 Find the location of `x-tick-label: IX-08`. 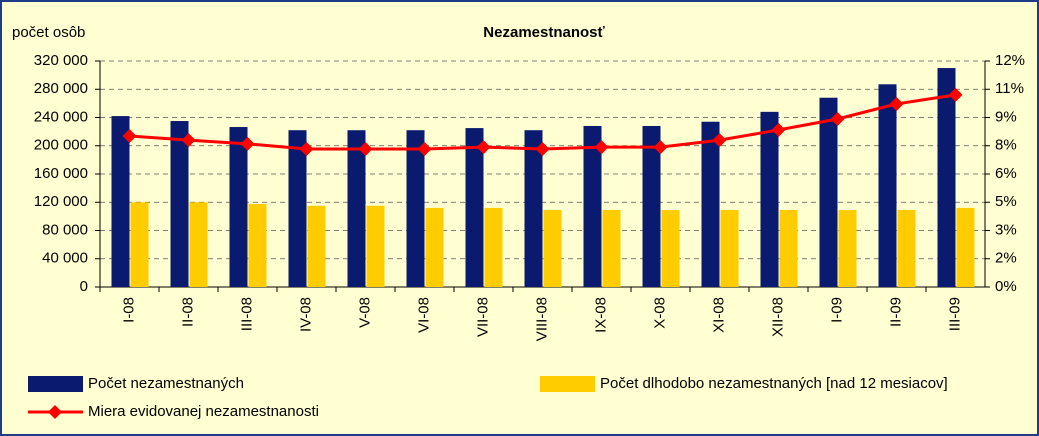

x-tick-label: IX-08 is located at coordinates (600, 315).